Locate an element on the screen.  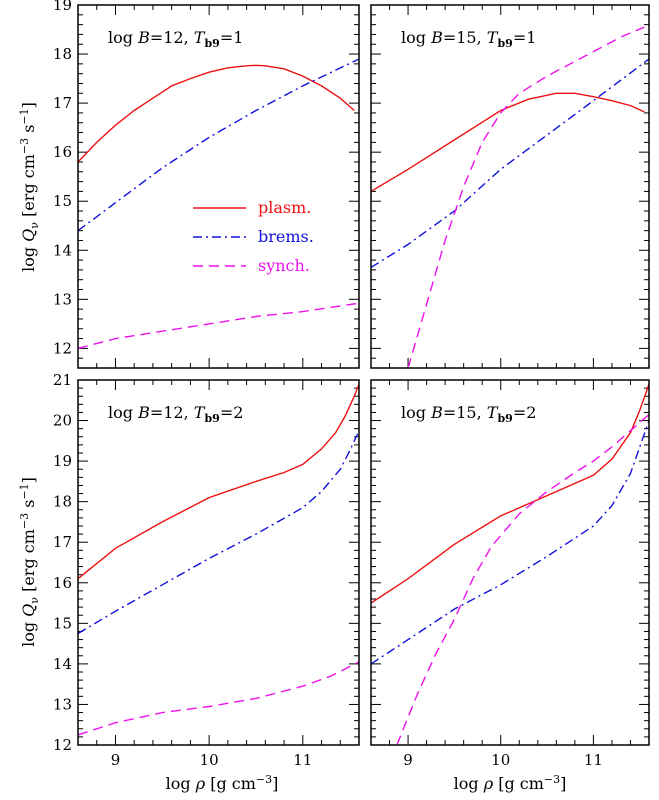
y-axis-label-bottom: log Qν [erg cm−3 s−1] is located at coordinates (29, 562).